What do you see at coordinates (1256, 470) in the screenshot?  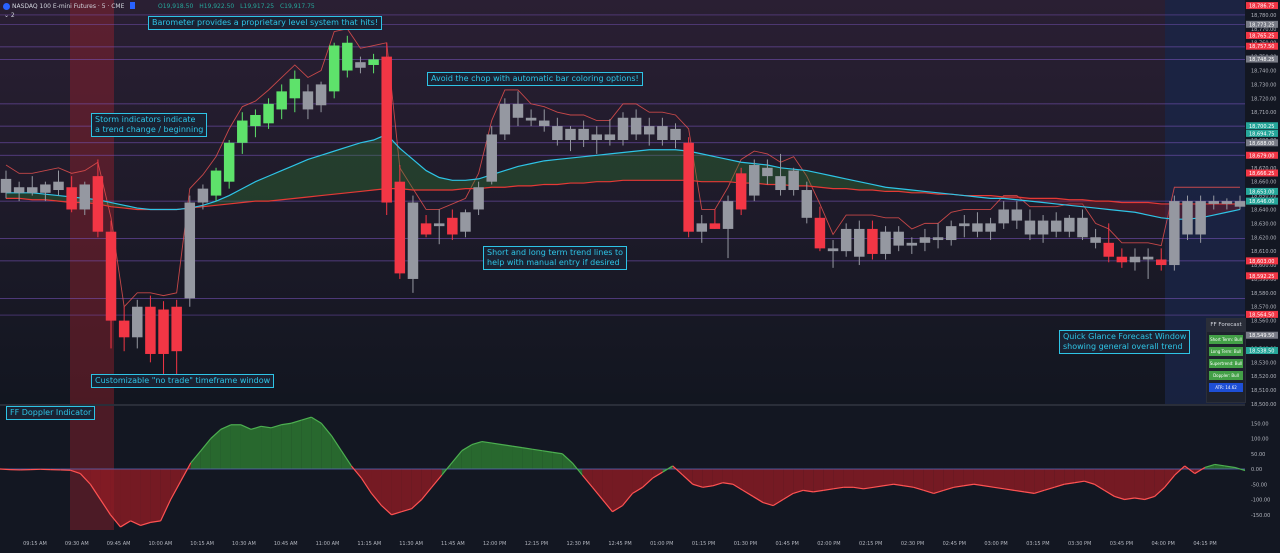 I see `doppler-tick-label: 0.00` at bounding box center [1256, 470].